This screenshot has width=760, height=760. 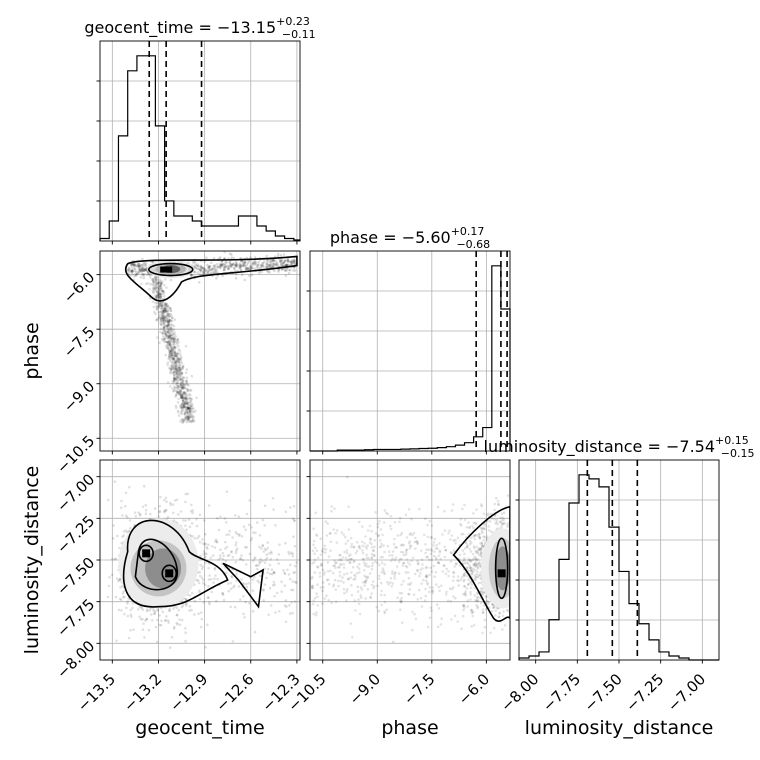 I want to click on contour-outer, so click(x=211, y=278).